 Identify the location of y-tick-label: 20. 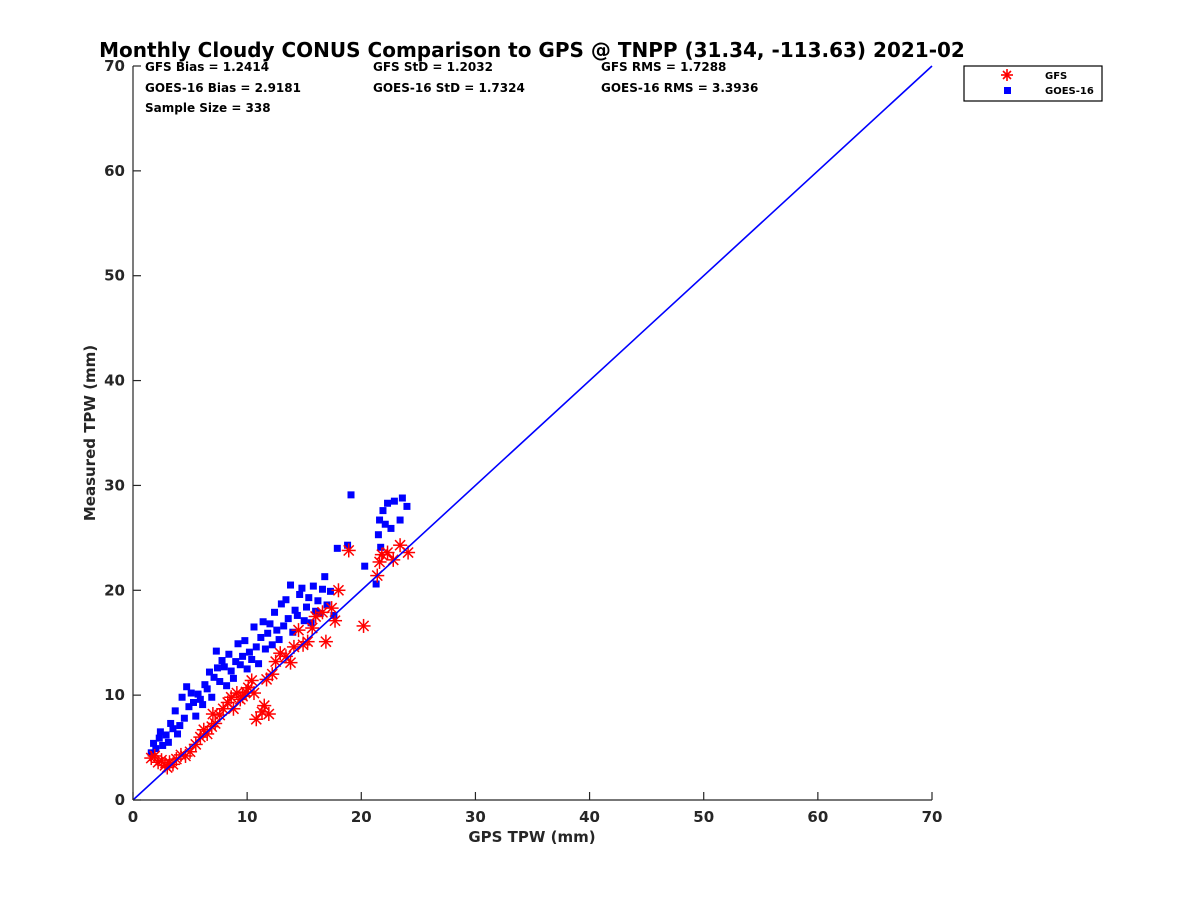
(114, 590).